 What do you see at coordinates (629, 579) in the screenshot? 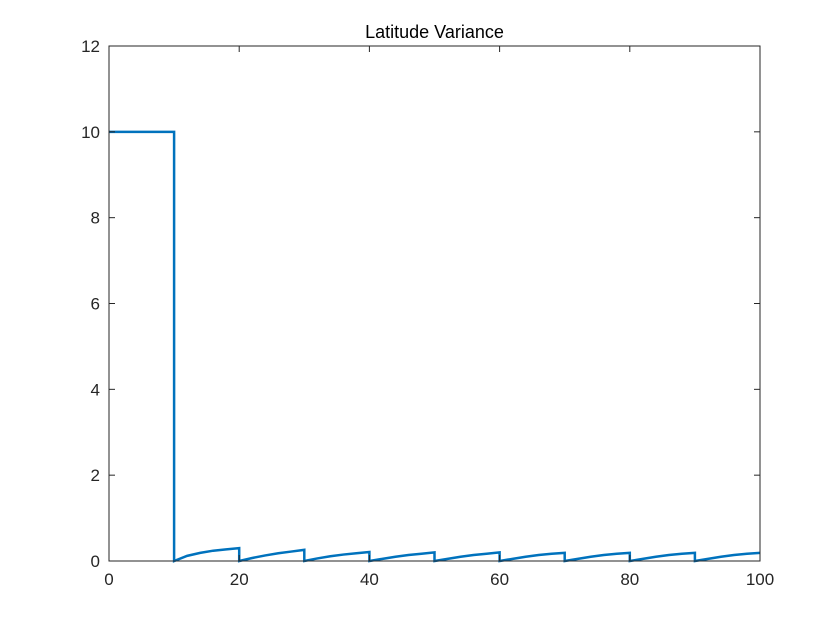
I see `x-tick-label: 80` at bounding box center [629, 579].